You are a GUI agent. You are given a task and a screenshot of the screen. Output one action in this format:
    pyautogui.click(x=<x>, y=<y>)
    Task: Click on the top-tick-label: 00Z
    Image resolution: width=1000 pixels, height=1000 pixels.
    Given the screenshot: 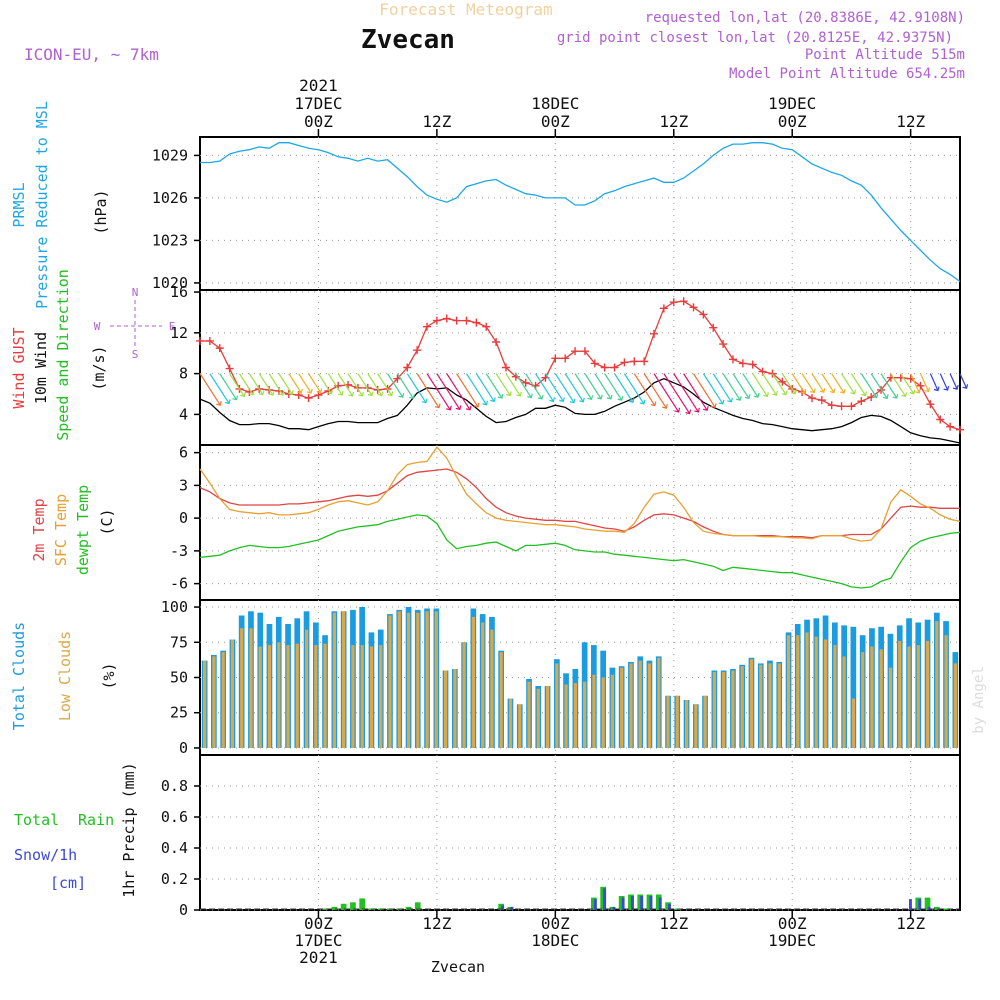 What is the action you would take?
    pyautogui.click(x=318, y=121)
    